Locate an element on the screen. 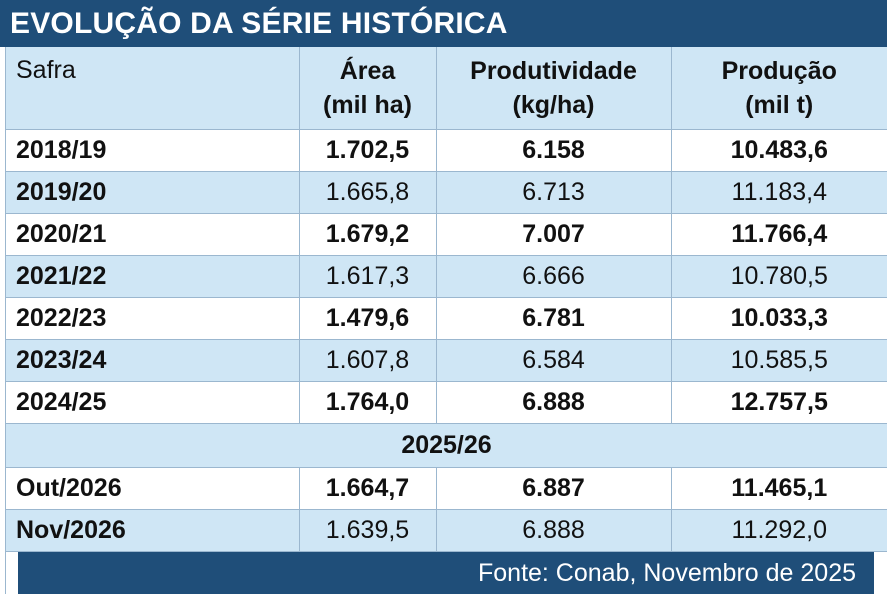 The image size is (887, 594). table-row: 2018/19 1.702,5 6.158 10.483,6 is located at coordinates (446, 150).